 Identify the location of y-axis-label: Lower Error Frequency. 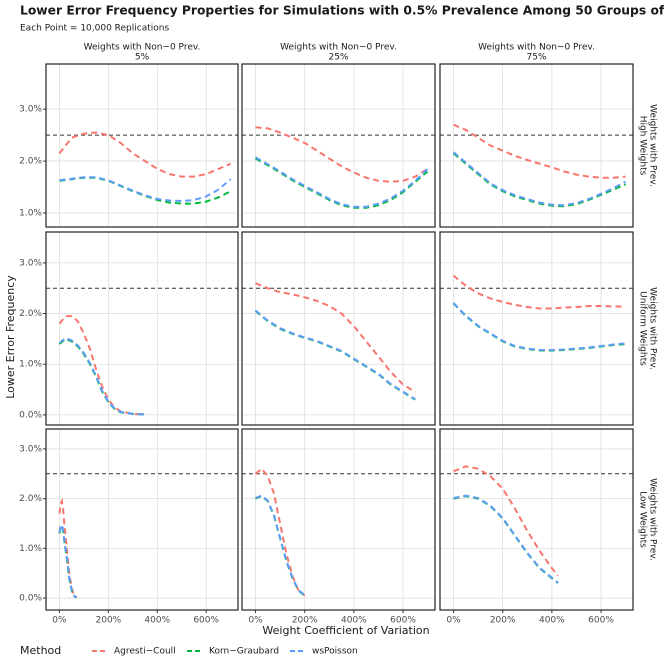
(10, 337).